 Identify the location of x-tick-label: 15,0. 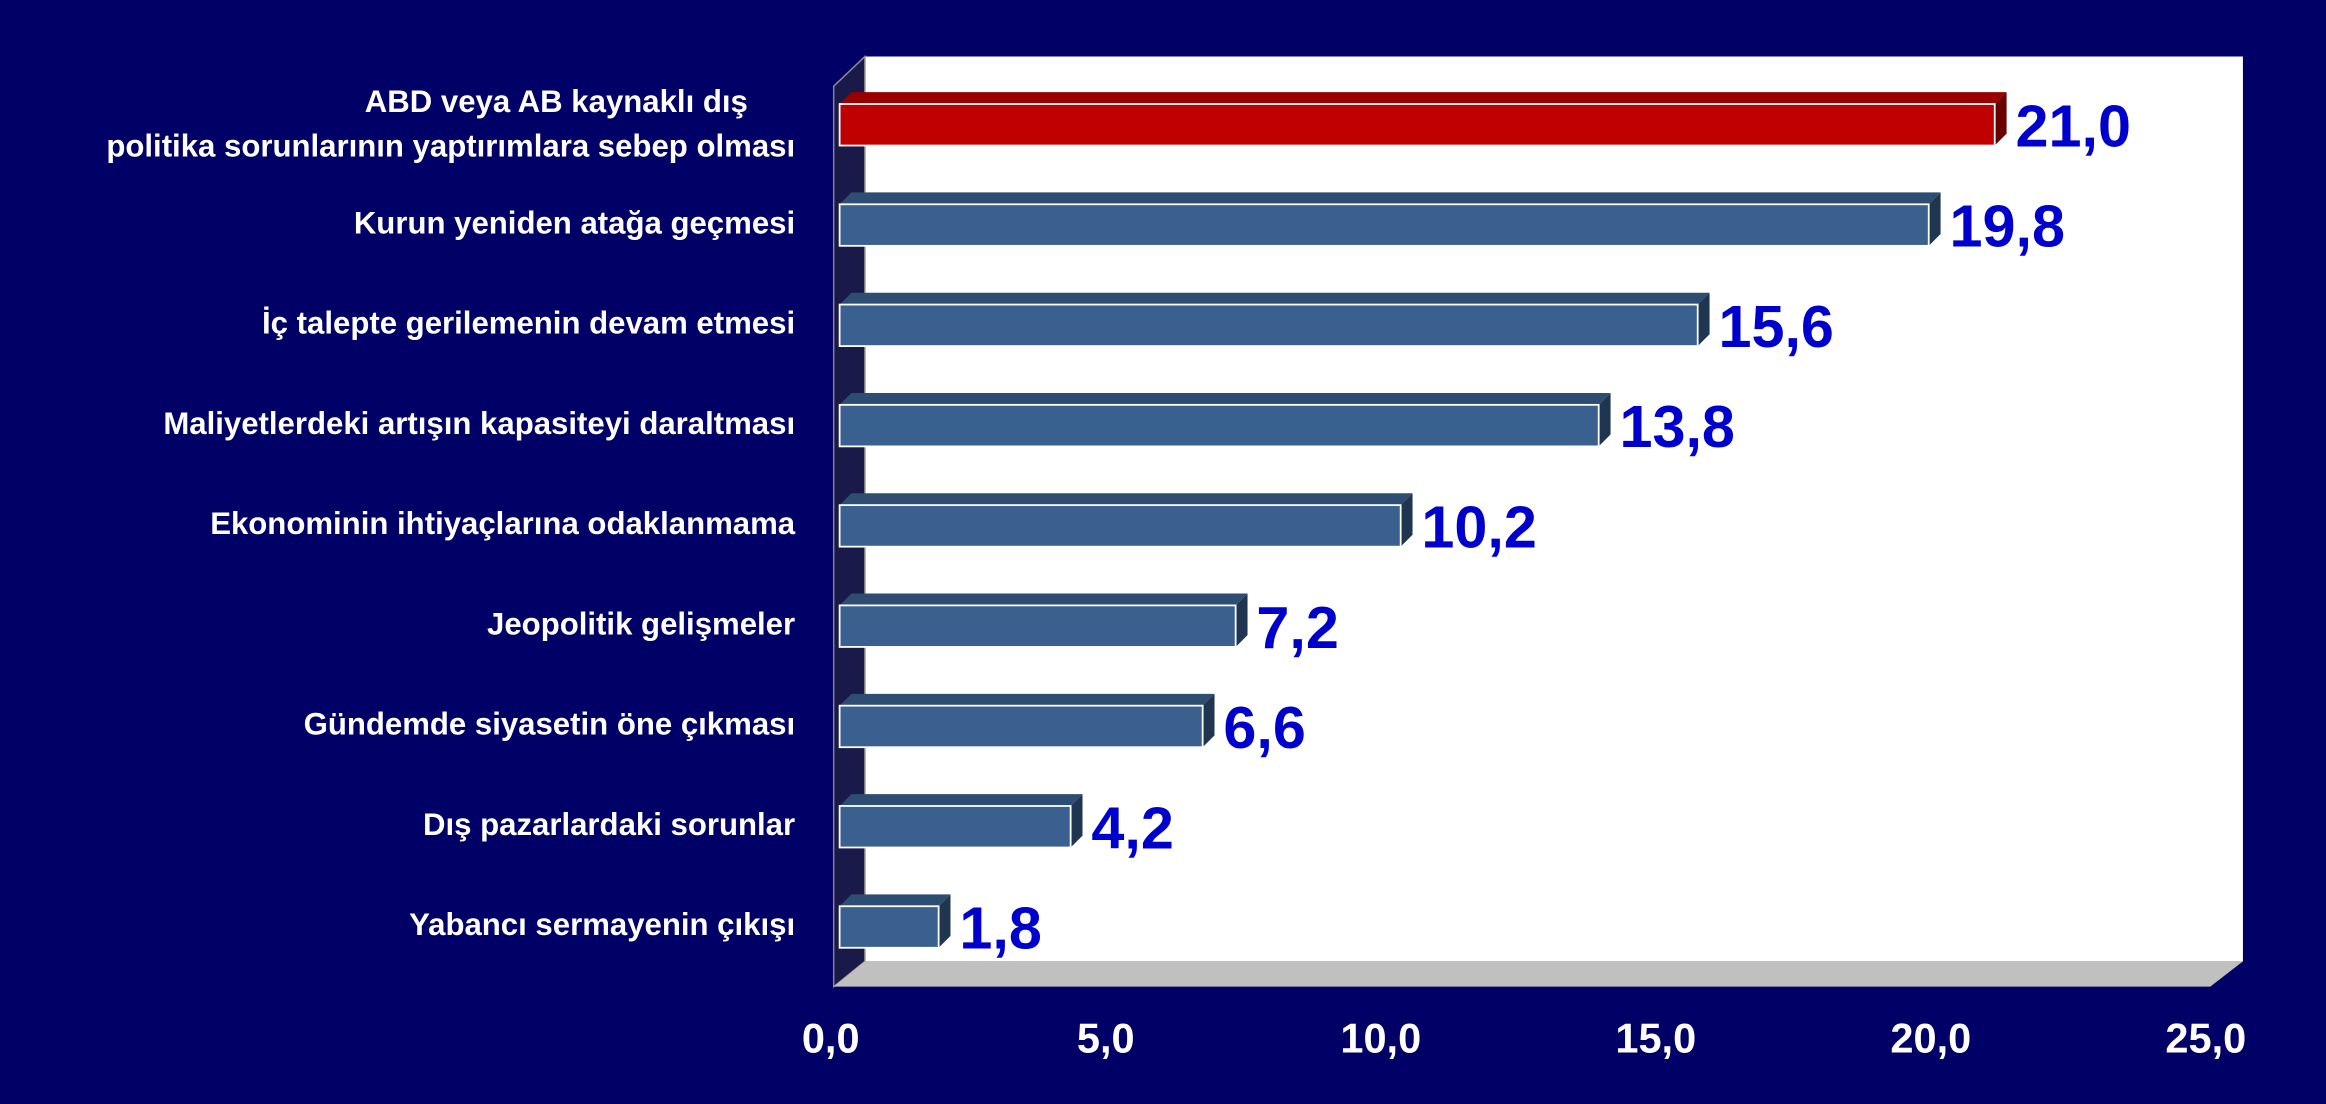
(1655, 1037).